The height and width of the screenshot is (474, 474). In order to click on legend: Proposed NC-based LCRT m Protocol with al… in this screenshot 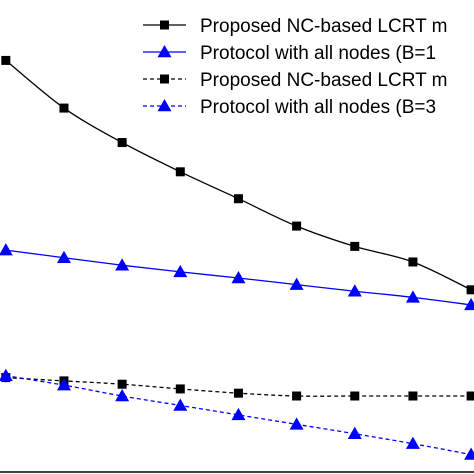, I will do `click(295, 67)`.